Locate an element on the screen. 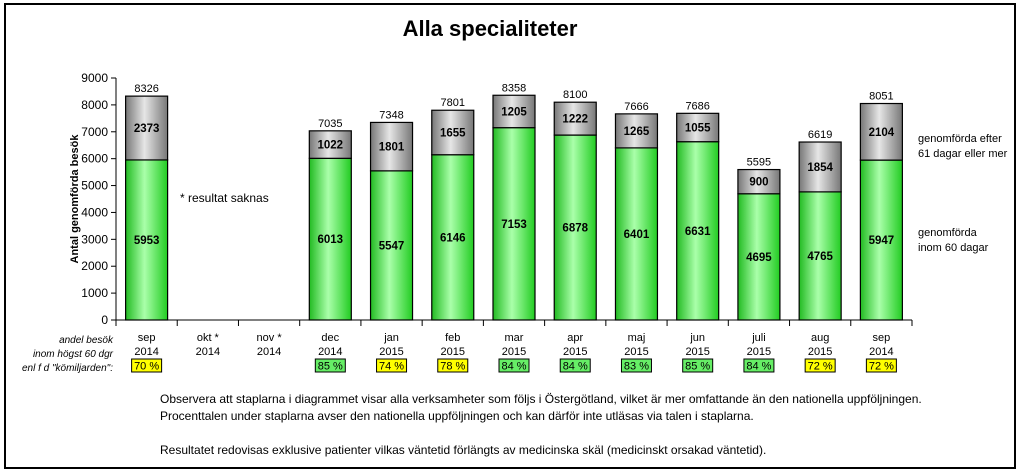 The height and width of the screenshot is (476, 1024). bar-total-label-7: 8100 is located at coordinates (575, 95).